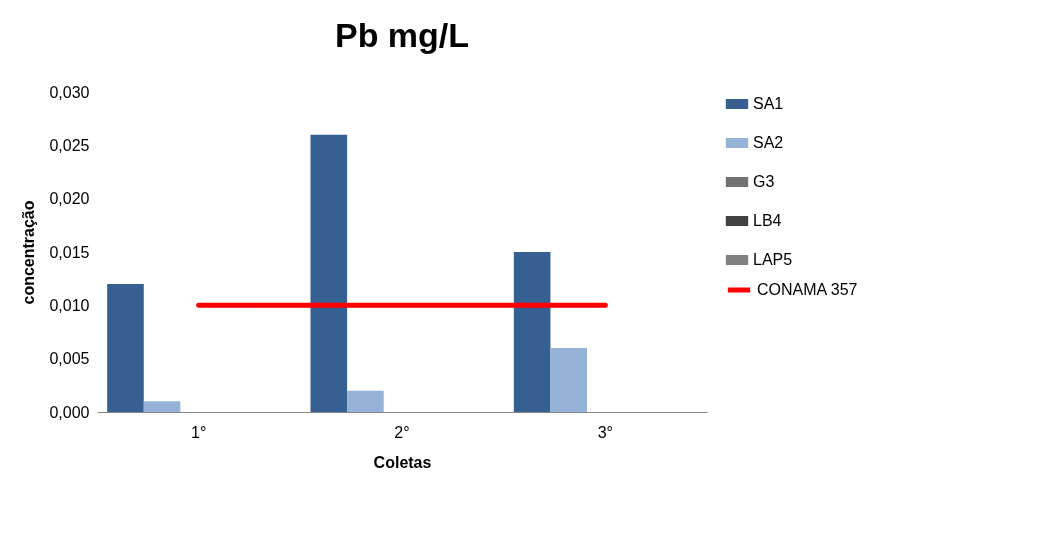  I want to click on legend-label: SA2, so click(768, 142).